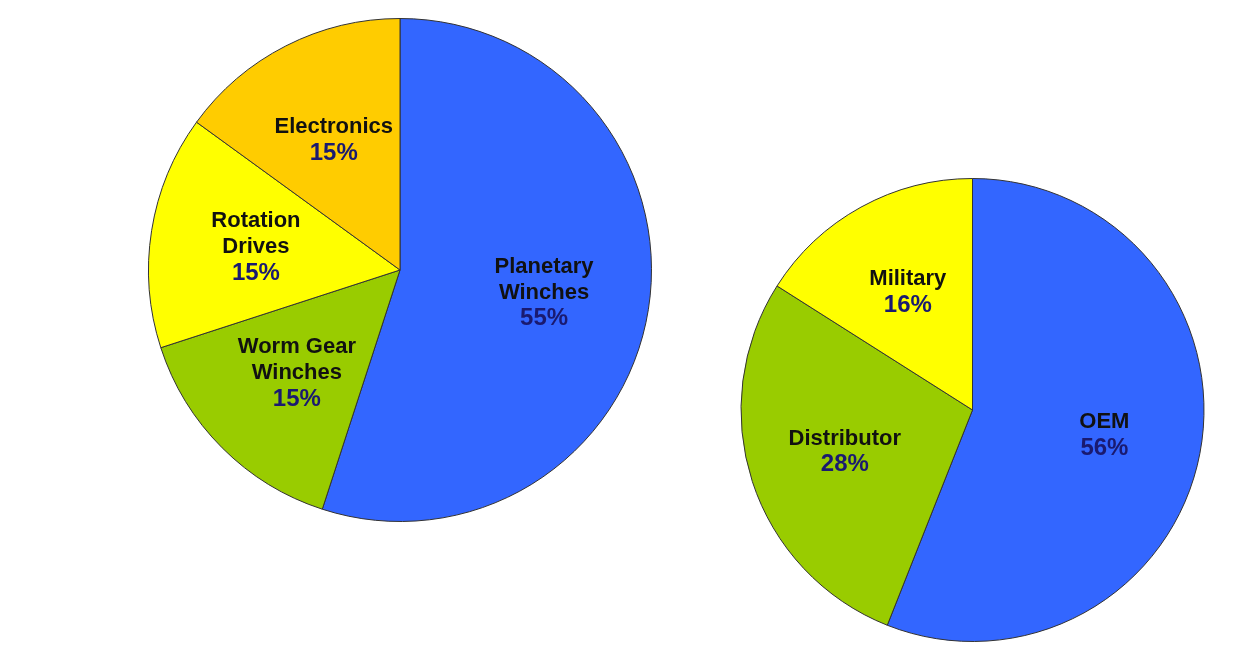 This screenshot has width=1245, height=659. I want to click on slice-label: Military, so click(908, 278).